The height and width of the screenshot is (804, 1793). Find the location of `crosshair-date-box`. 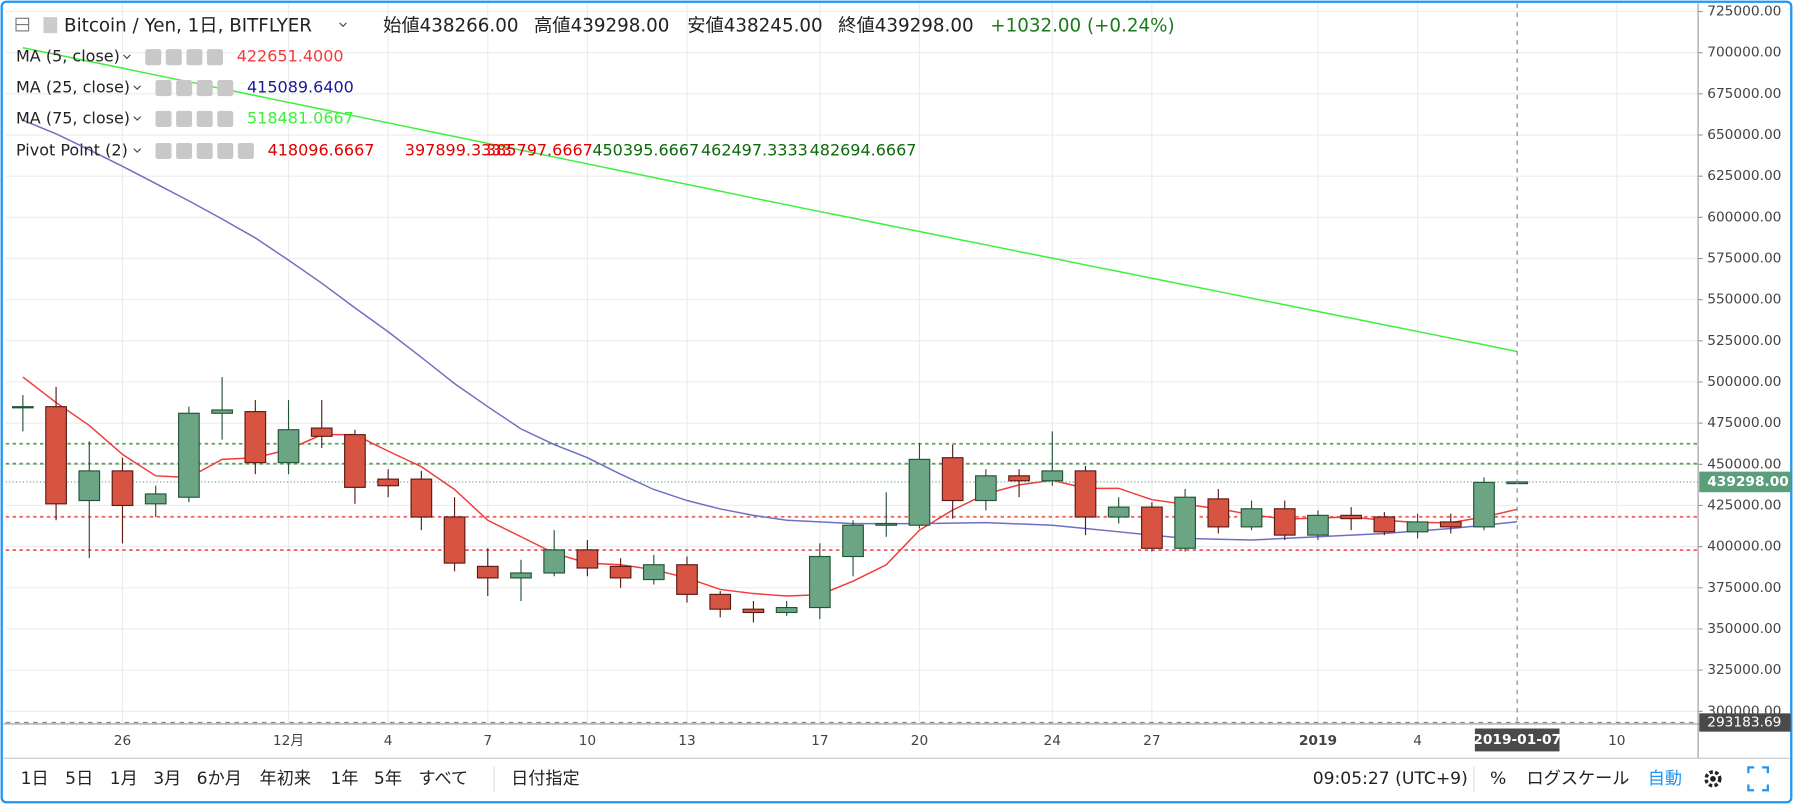

crosshair-date-box is located at coordinates (1517, 740).